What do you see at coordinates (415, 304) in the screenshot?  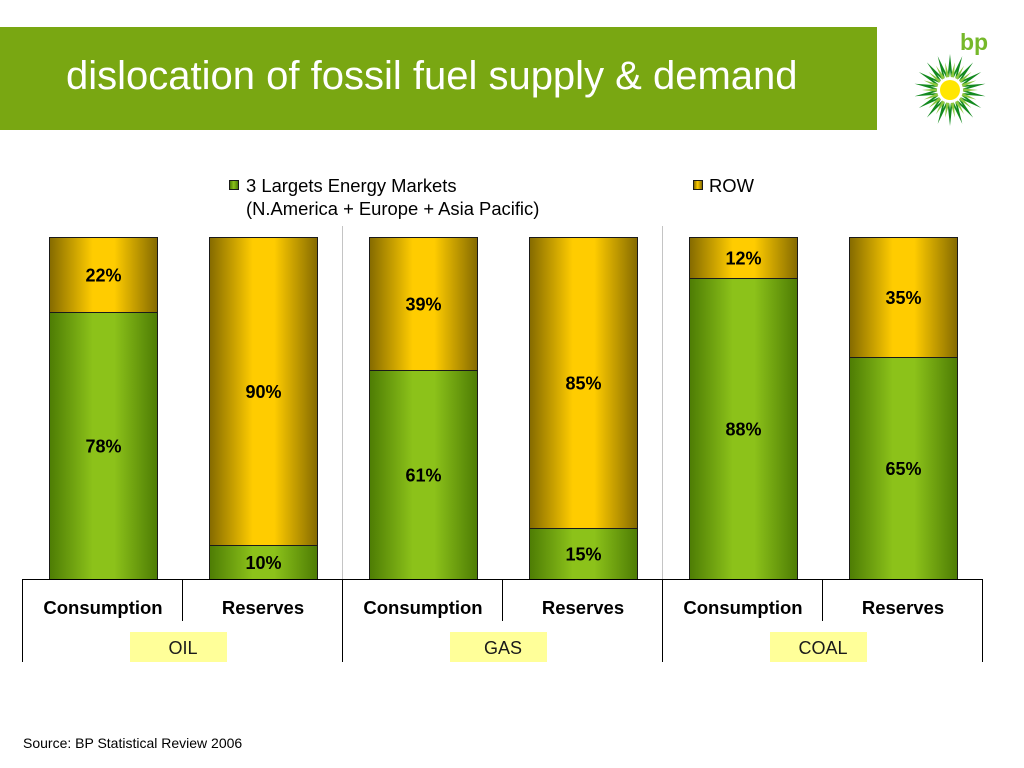 I see `data-label-value: 39` at bounding box center [415, 304].